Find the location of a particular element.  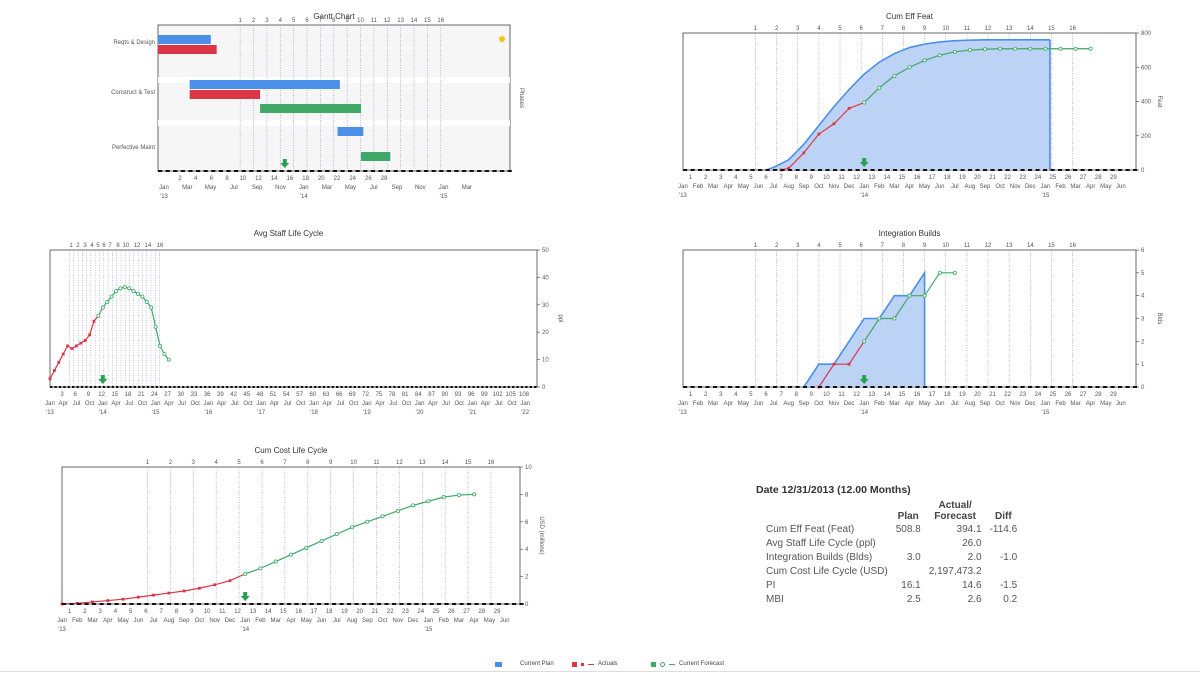

top-tick: 9 is located at coordinates (925, 246).